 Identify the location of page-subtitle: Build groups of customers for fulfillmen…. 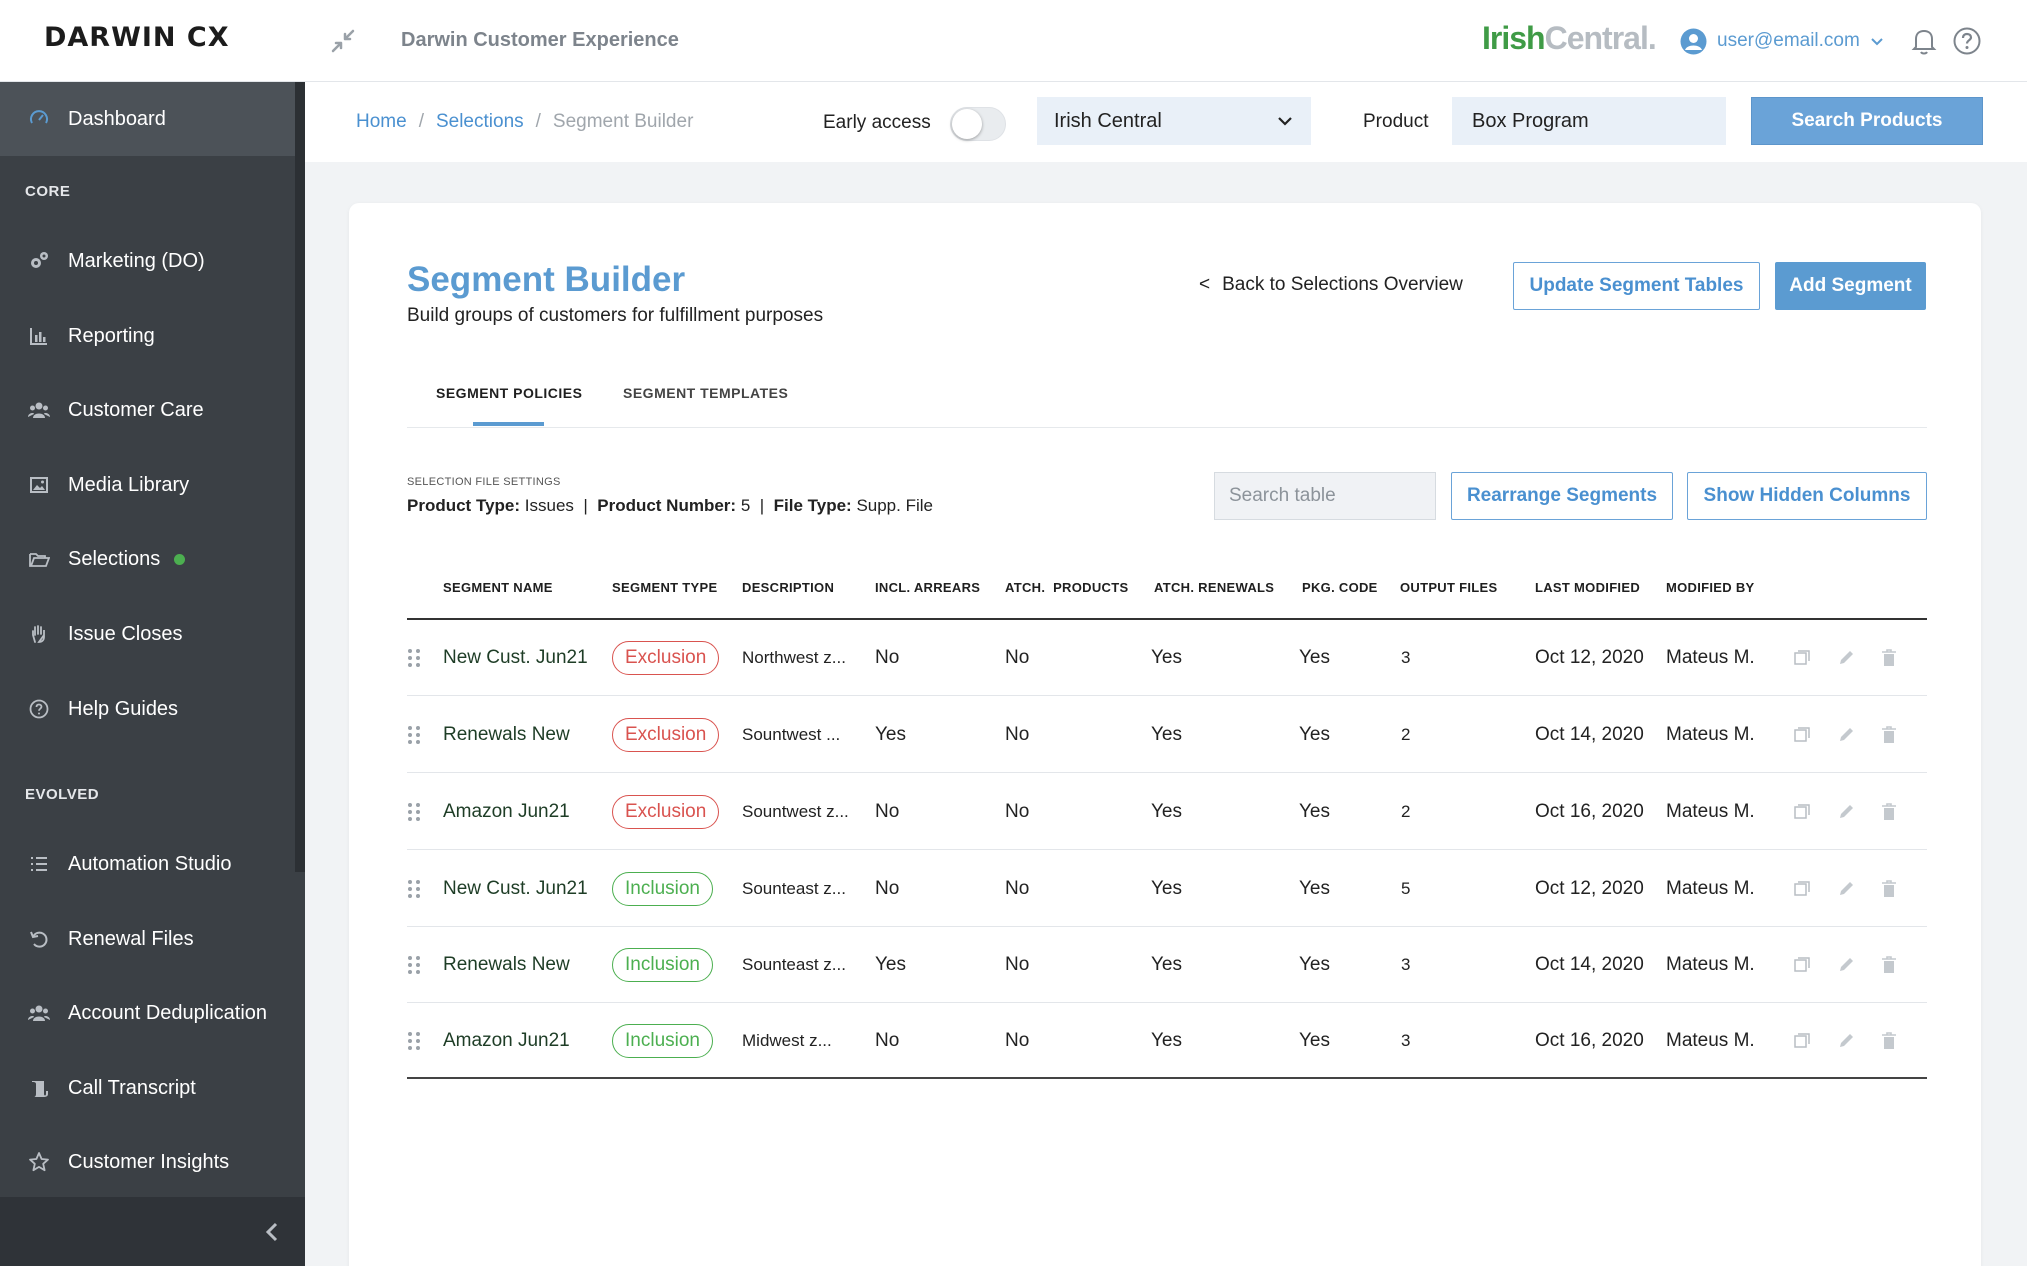
(615, 315).